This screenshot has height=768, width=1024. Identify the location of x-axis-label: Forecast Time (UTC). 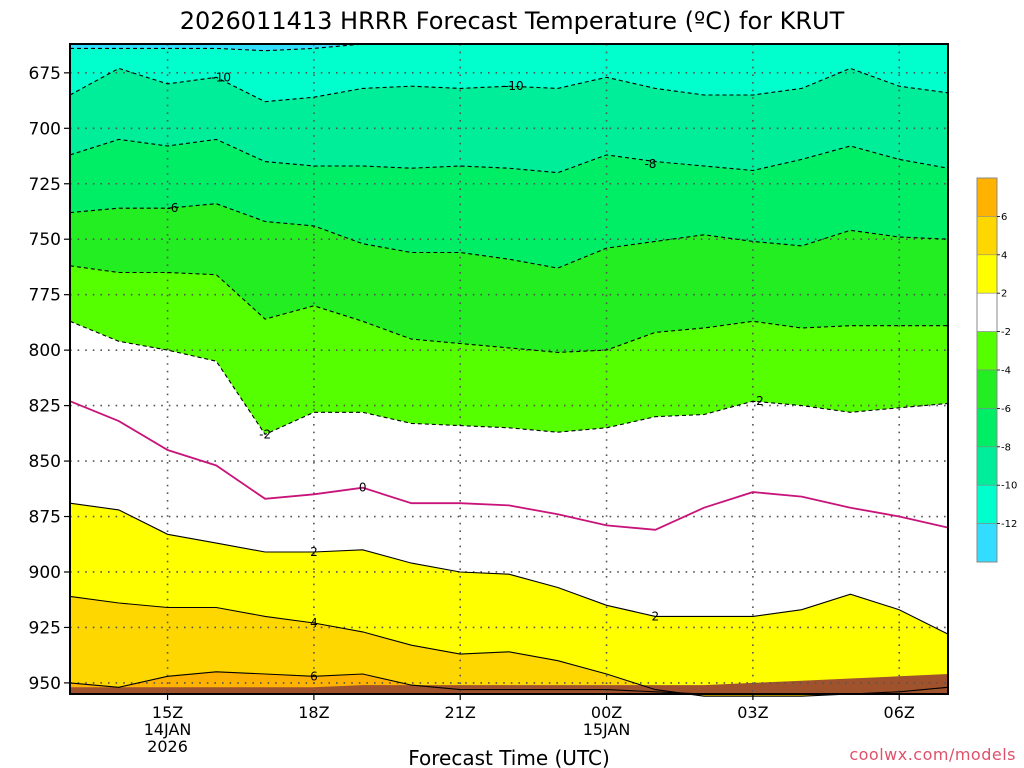
(509, 757).